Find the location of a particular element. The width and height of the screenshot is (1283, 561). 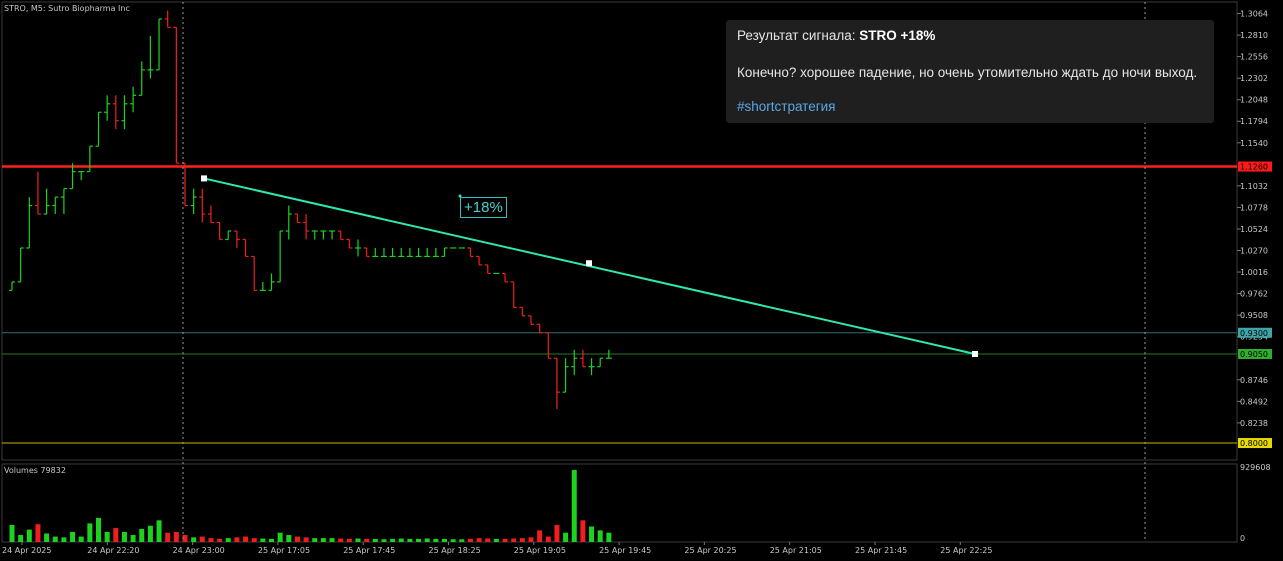

price-tick-label: 0.9508 is located at coordinates (1254, 315).